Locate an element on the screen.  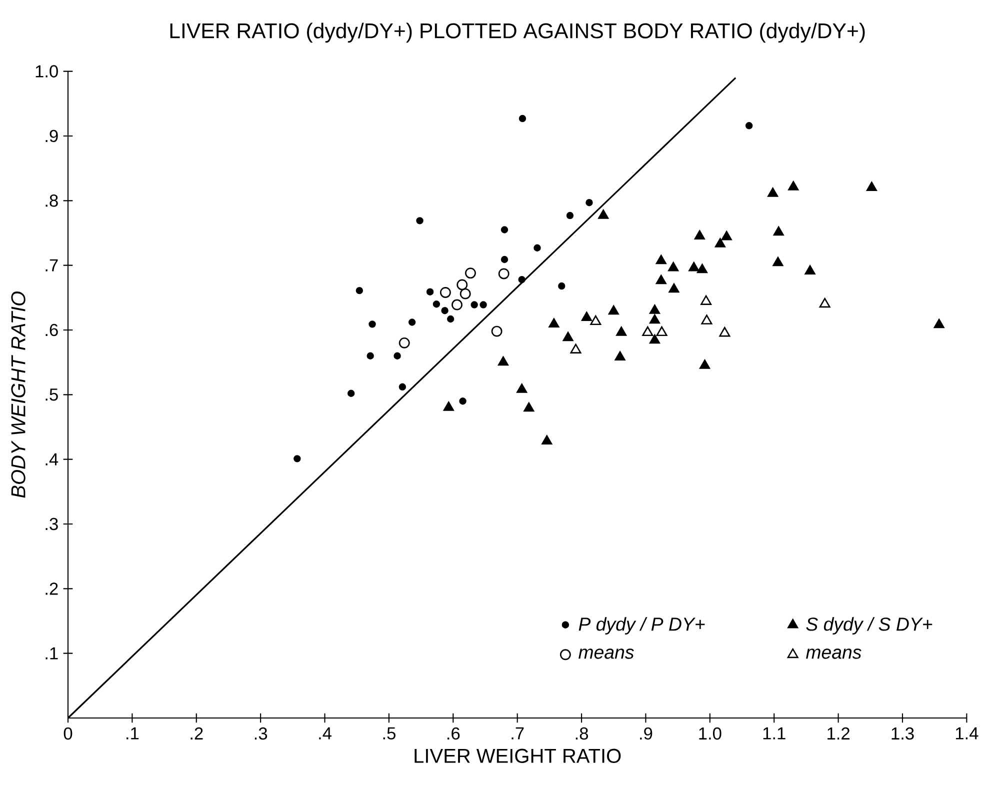
x-tick-label: .4 is located at coordinates (325, 733).